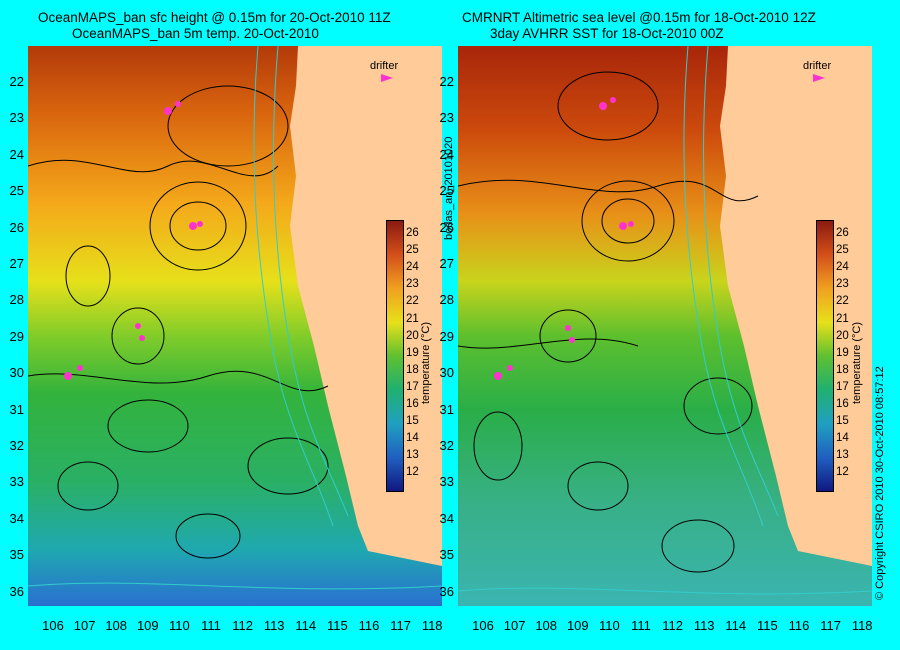  What do you see at coordinates (412, 352) in the screenshot?
I see `left-colorbar-tick: 19` at bounding box center [412, 352].